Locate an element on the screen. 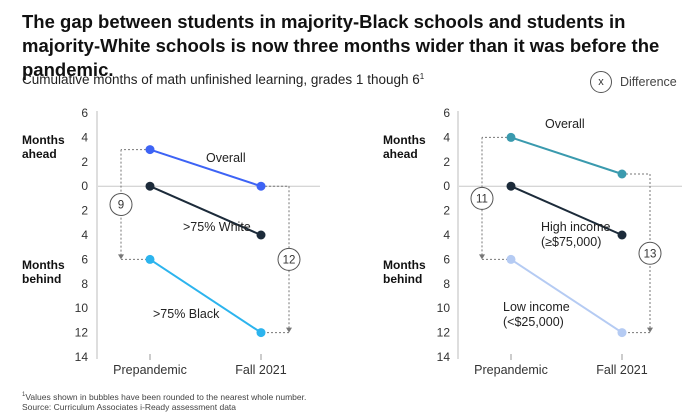 This screenshot has width=700, height=420. right-months-ahead-label: Months ahead is located at coordinates (404, 147).